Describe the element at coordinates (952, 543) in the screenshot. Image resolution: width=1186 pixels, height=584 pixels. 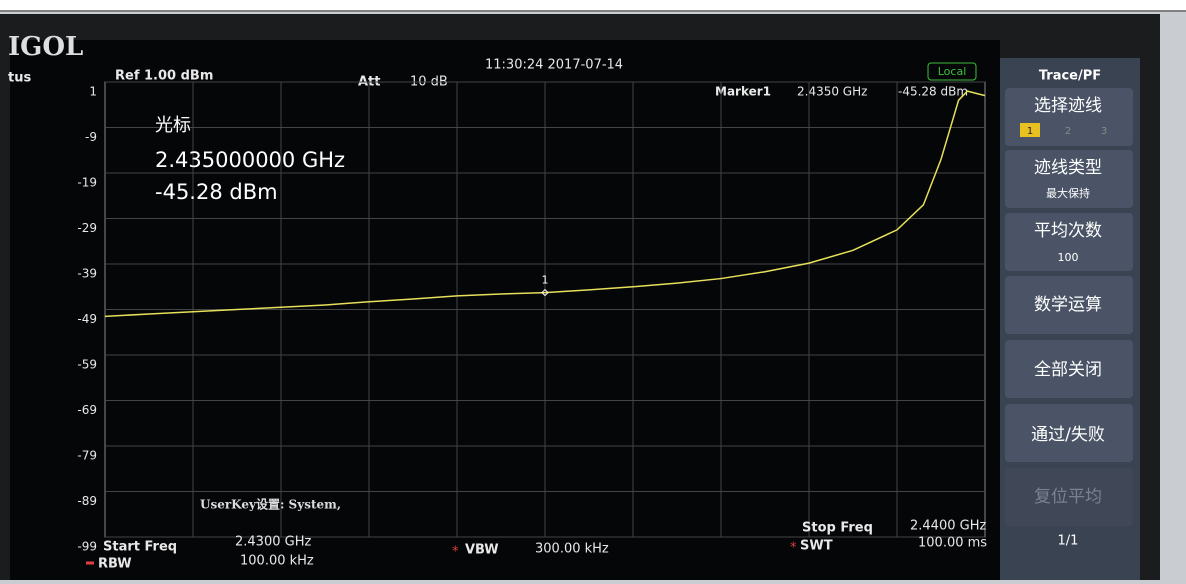
I see `swt-value: 100.00 ms` at that location.